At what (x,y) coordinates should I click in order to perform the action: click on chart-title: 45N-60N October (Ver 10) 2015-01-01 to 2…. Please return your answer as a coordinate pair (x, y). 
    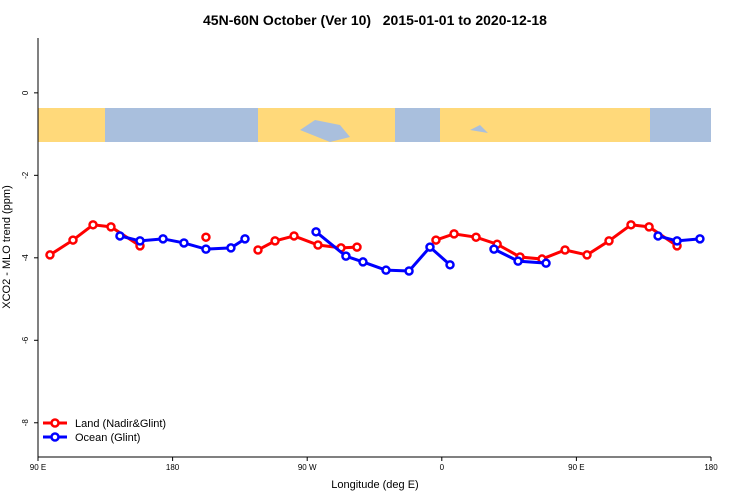
    Looking at the image, I should click on (375, 20).